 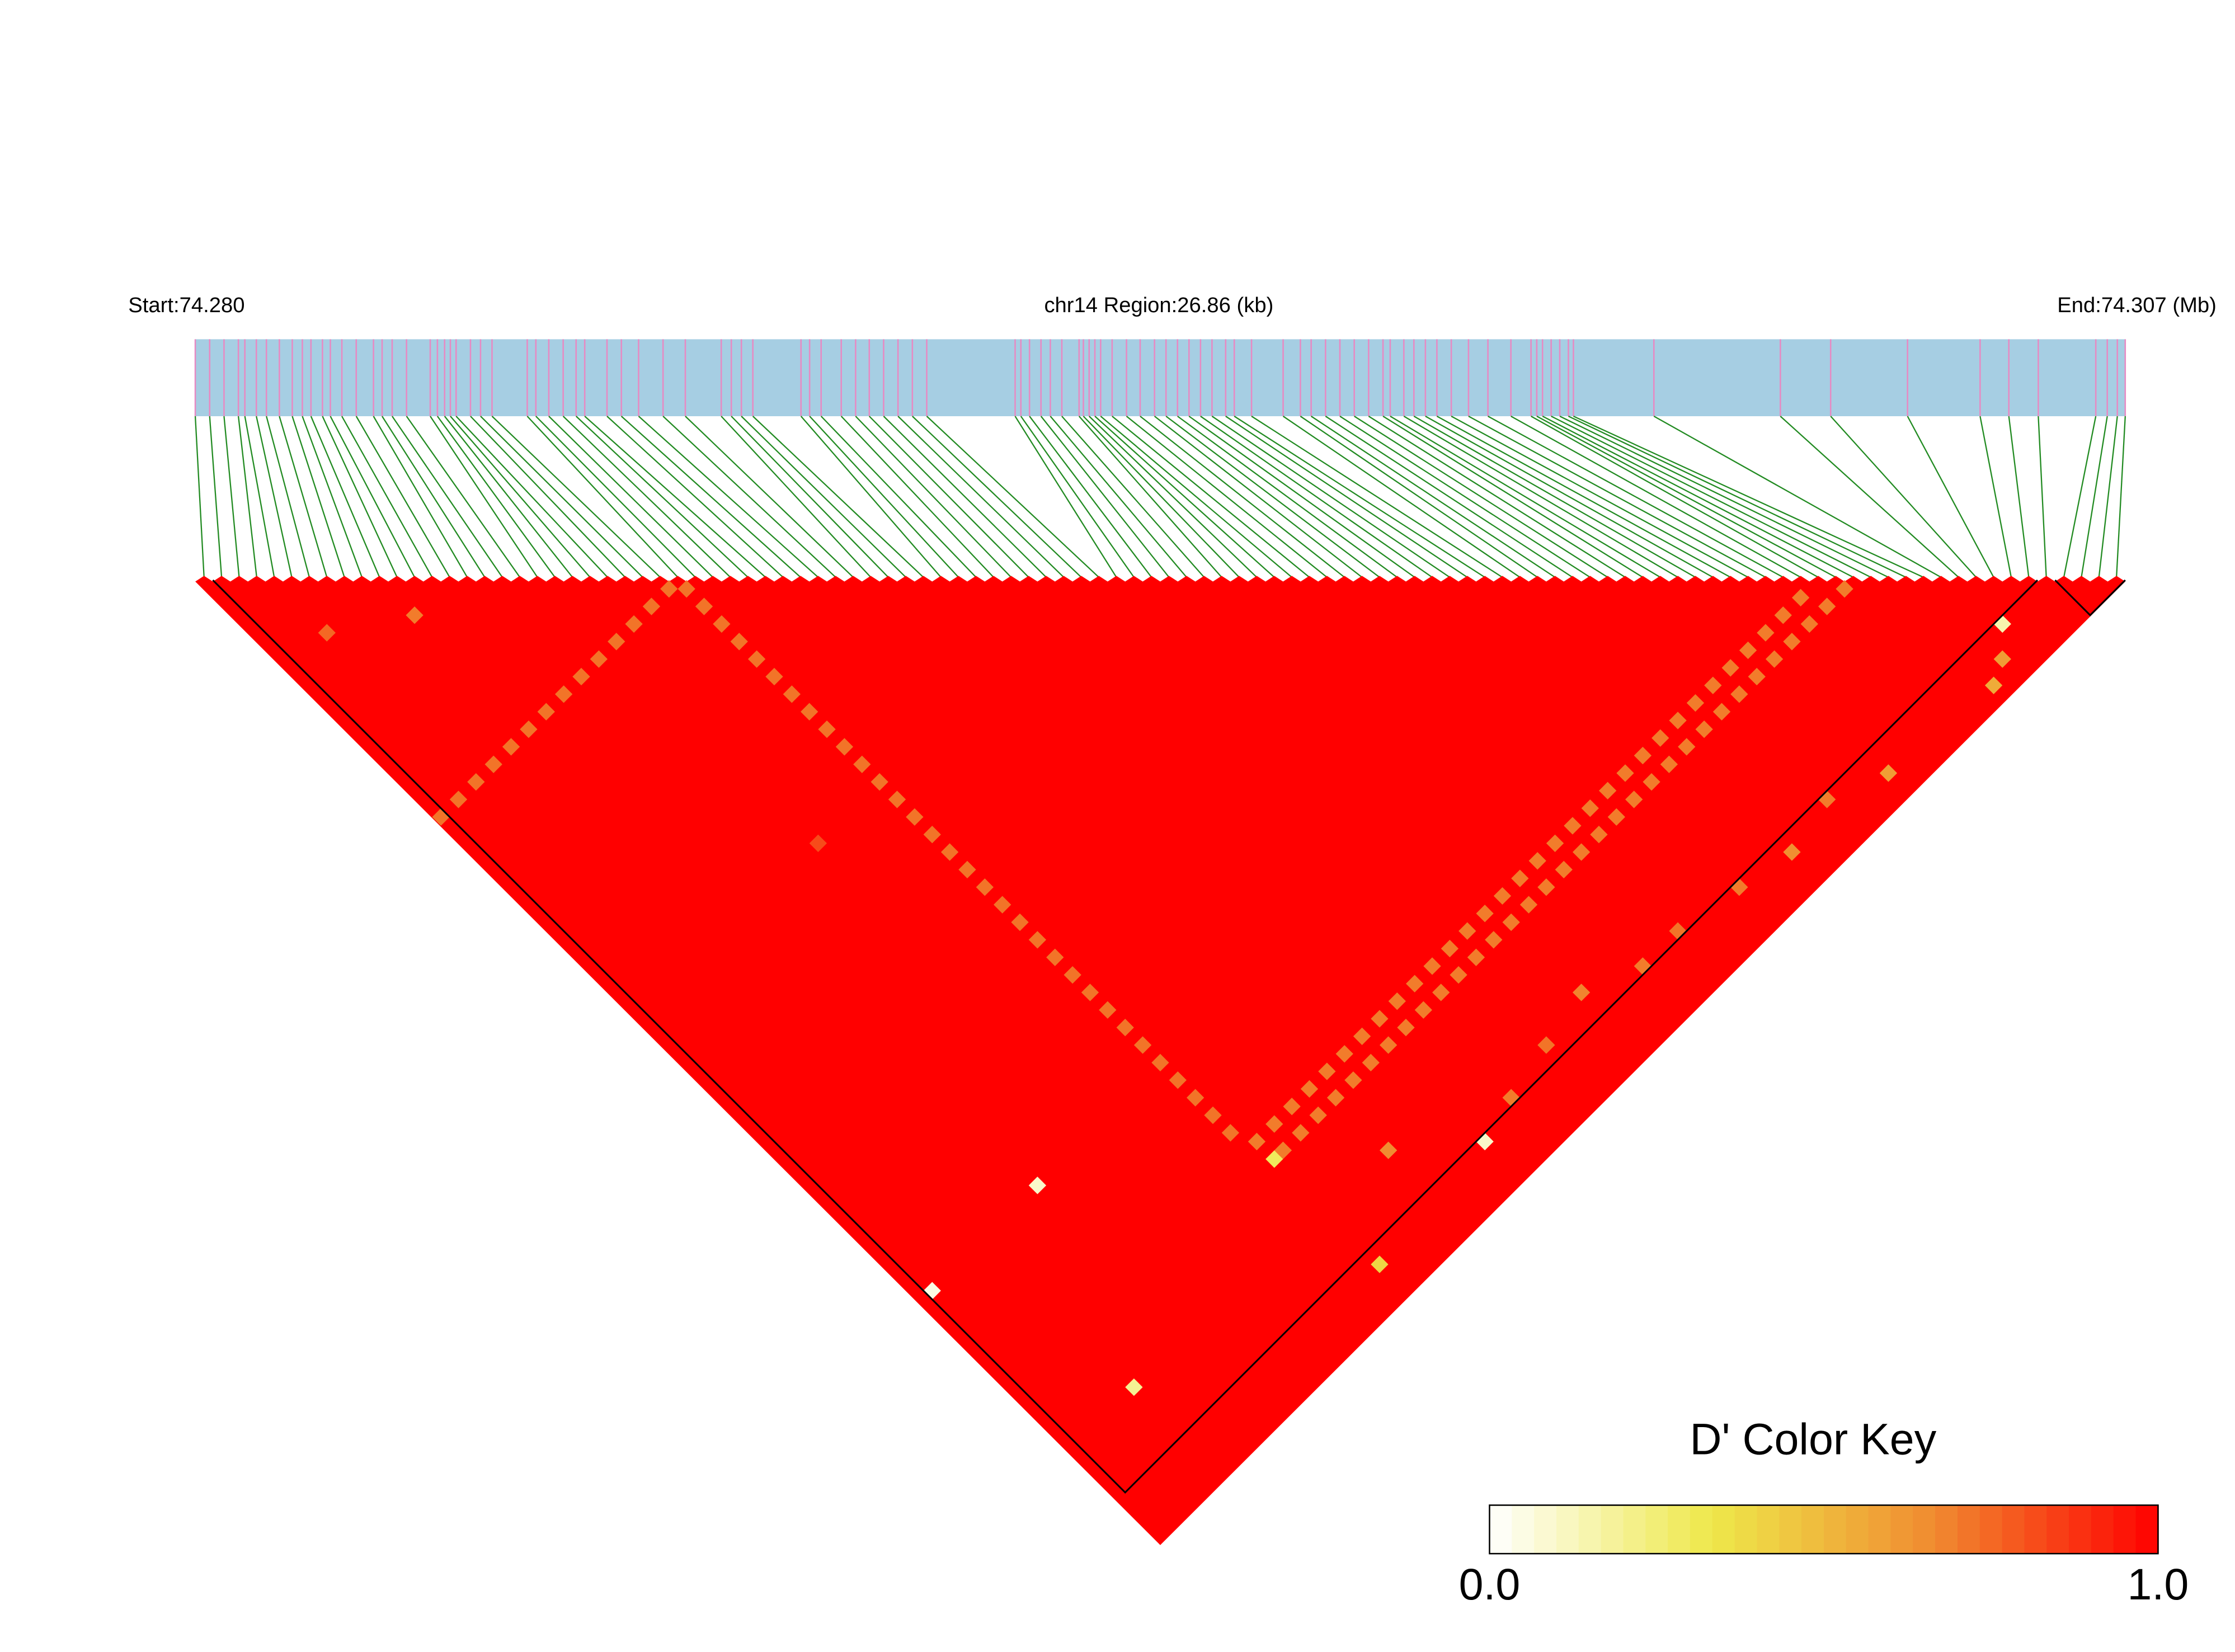 I want to click on ld-block, so click(x=2090, y=597).